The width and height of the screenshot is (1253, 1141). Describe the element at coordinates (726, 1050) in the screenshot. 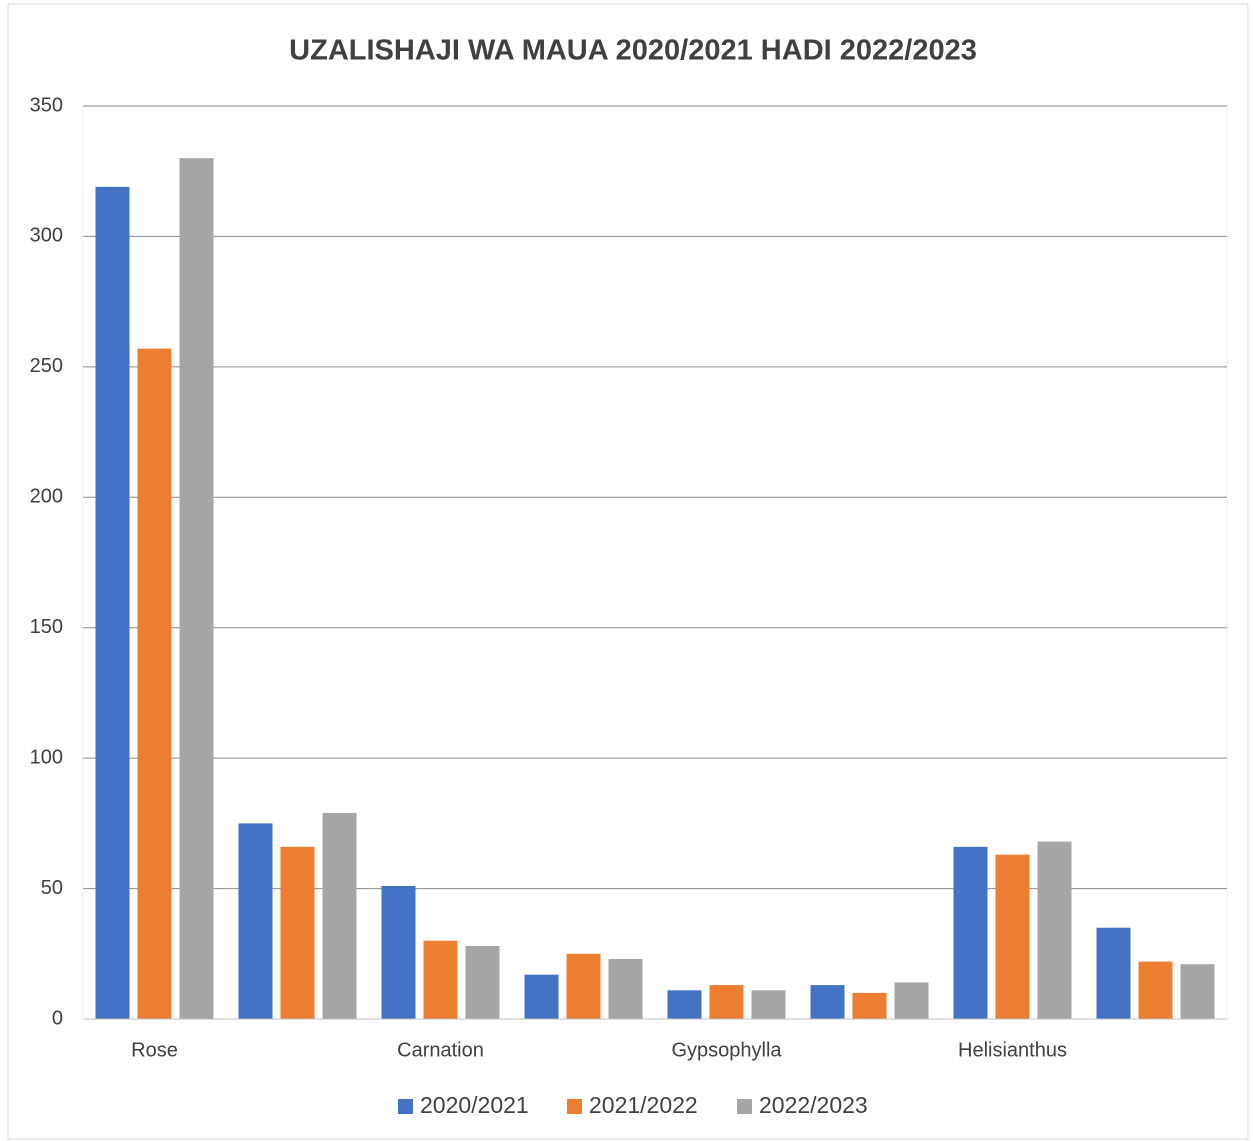

I see `x-tick-label: Gypsophylla` at that location.